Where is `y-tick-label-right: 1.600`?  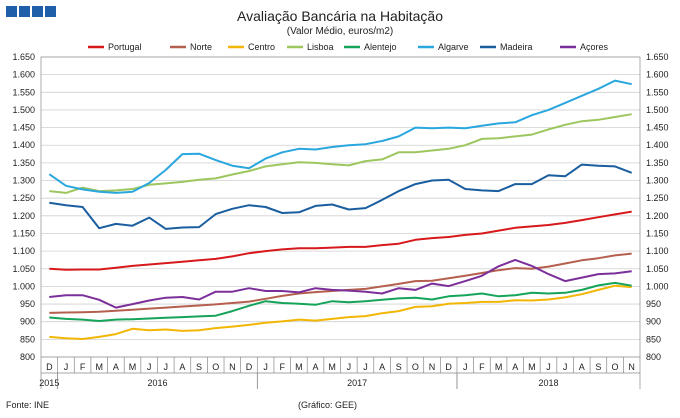
y-tick-label-right: 1.600 is located at coordinates (657, 75).